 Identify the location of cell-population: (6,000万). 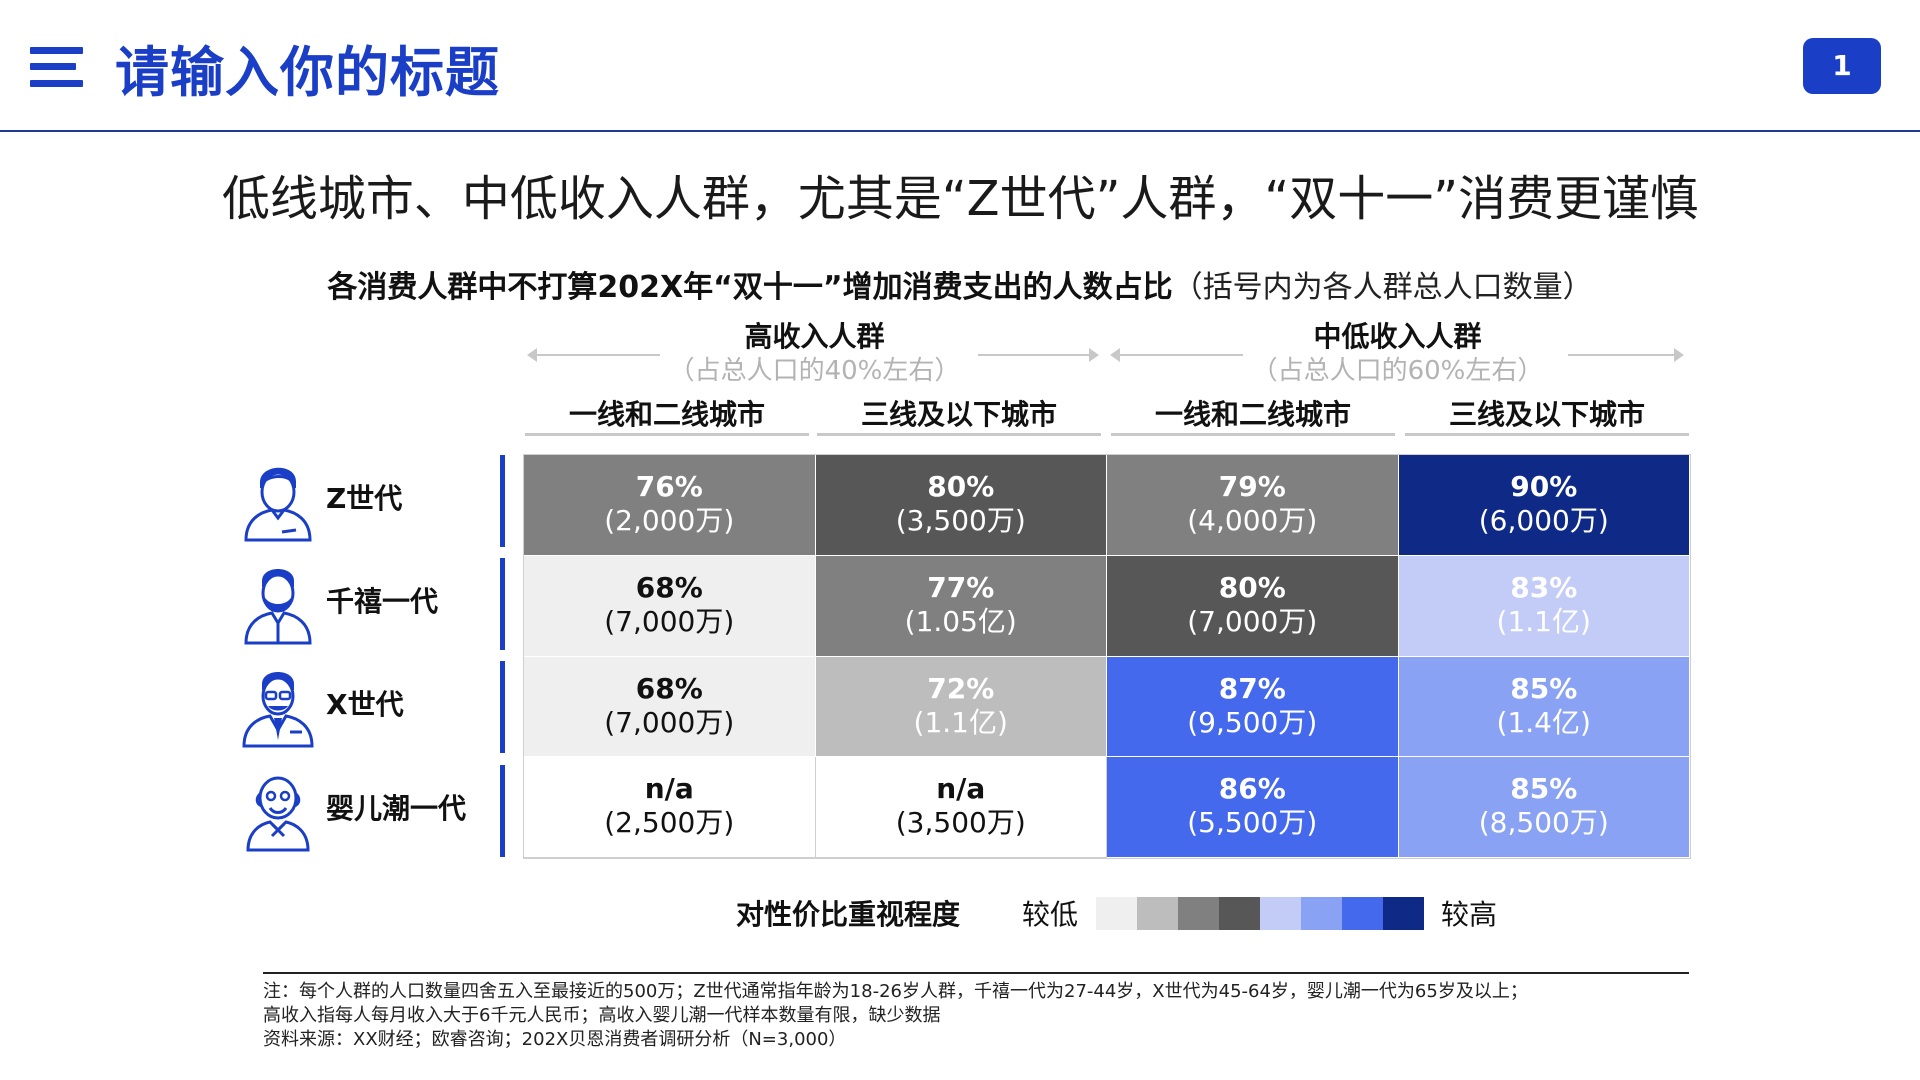
(1543, 520).